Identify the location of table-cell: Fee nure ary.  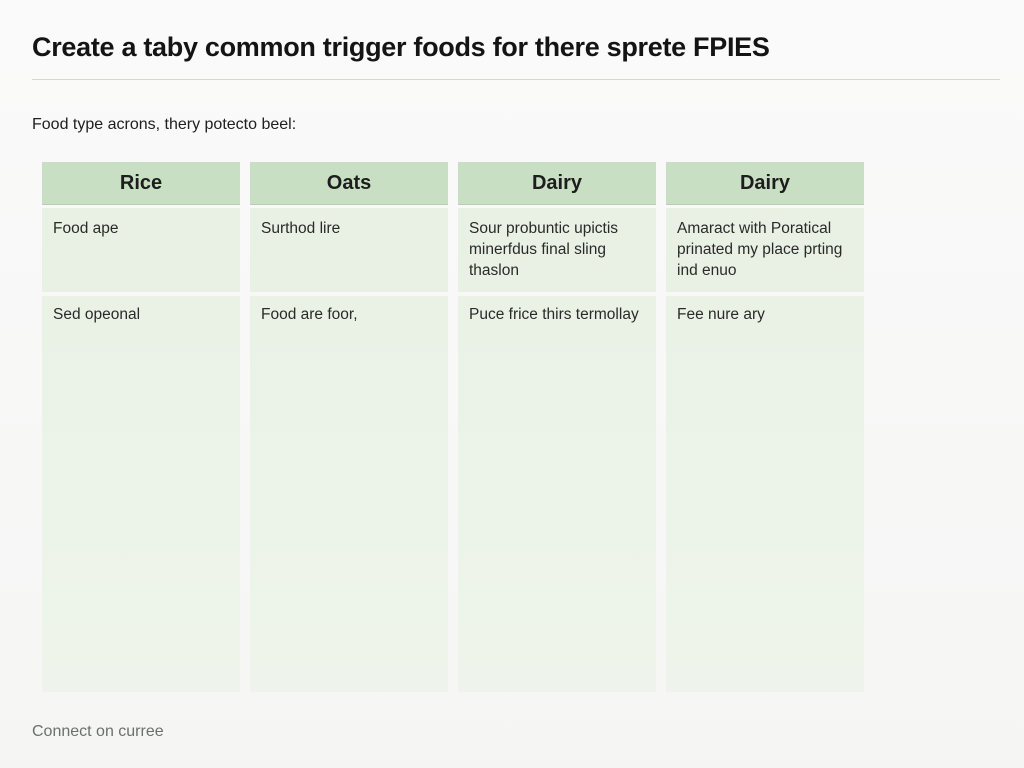
(765, 494).